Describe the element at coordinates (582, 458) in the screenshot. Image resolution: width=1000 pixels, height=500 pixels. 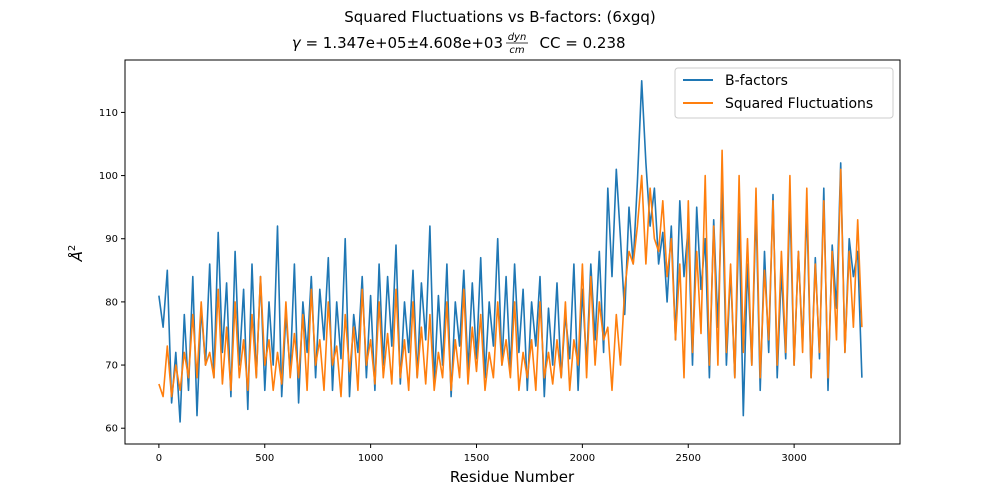
I see `x-tick-label: 2000` at that location.